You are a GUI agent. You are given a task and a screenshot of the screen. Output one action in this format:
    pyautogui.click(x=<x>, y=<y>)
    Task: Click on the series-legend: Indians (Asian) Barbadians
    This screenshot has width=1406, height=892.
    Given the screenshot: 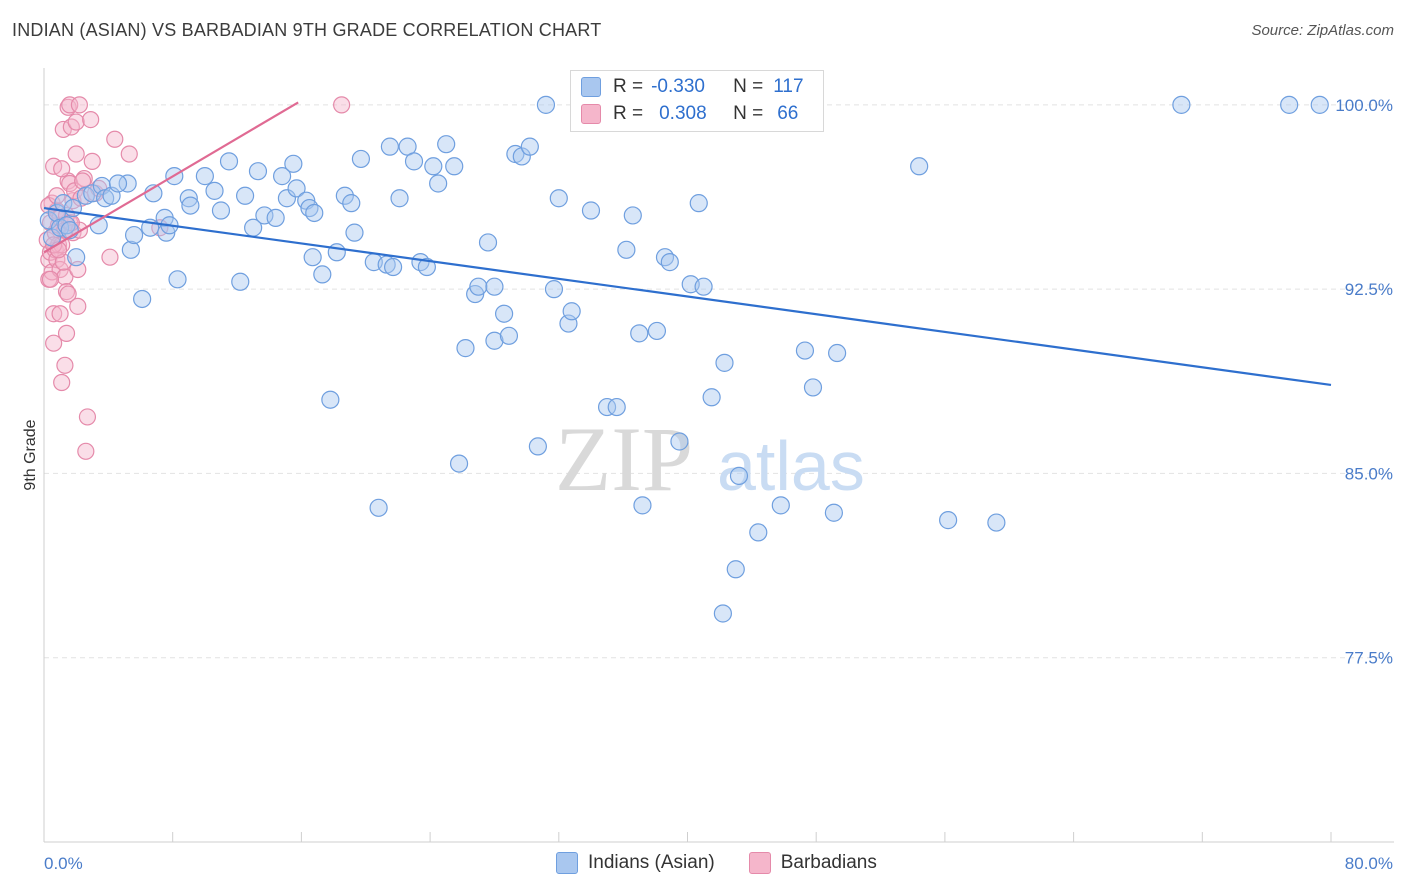 What is the action you would take?
    pyautogui.click(x=733, y=863)
    